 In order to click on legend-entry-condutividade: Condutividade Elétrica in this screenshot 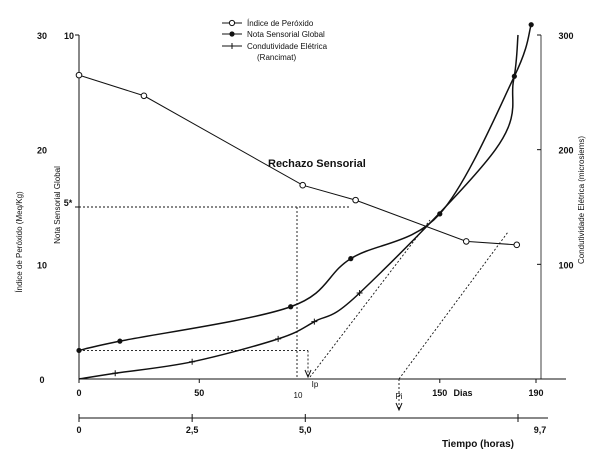, I will do `click(287, 46)`.